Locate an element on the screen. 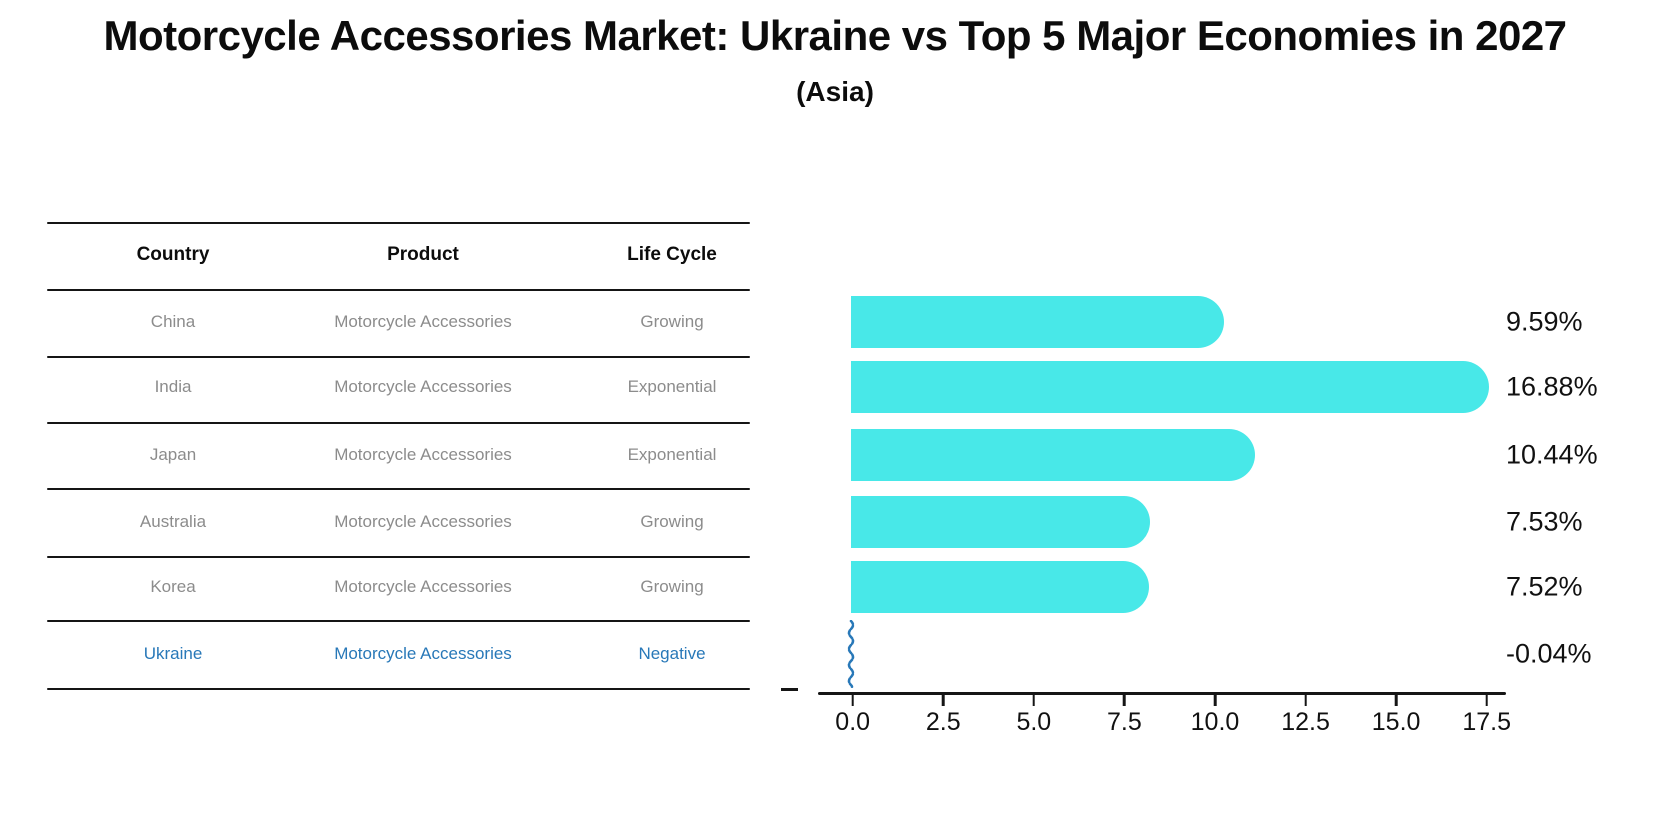 This screenshot has width=1670, height=823. cell-country: Ukraine is located at coordinates (173, 653).